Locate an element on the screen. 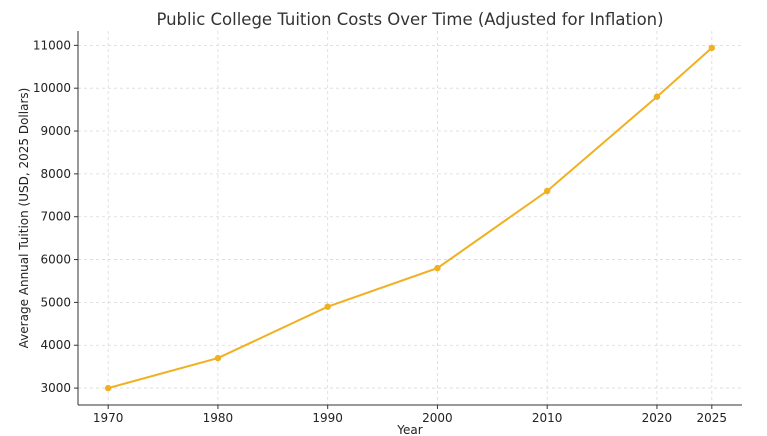  y-tick-label: 6000 is located at coordinates (55, 260).